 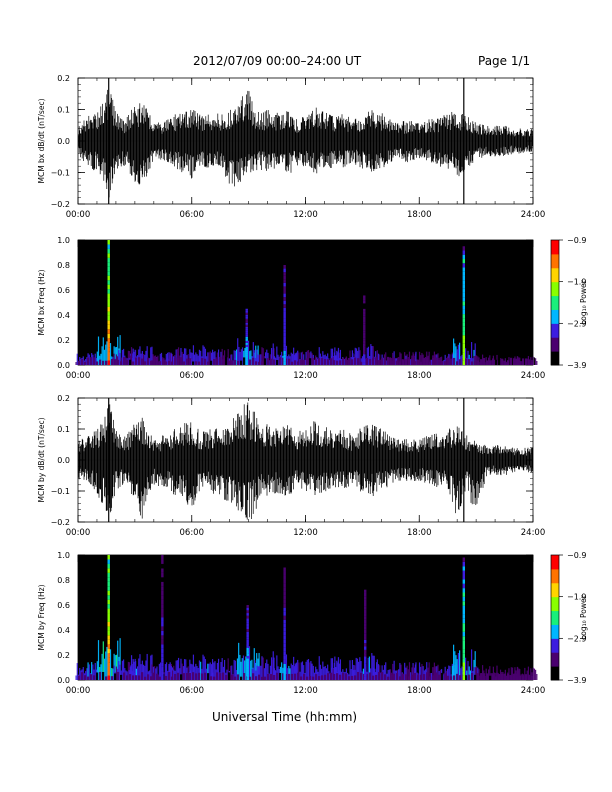 I want to click on panel-3-trace, so click(x=305, y=460).